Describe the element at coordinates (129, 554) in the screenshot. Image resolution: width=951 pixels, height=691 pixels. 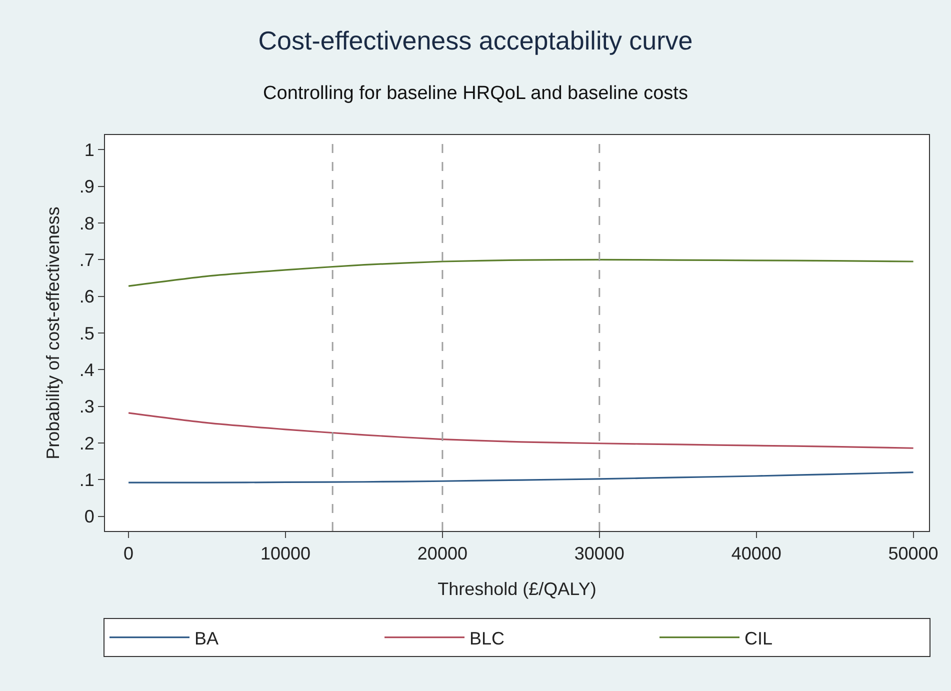
I see `x-tick-label: 0` at that location.